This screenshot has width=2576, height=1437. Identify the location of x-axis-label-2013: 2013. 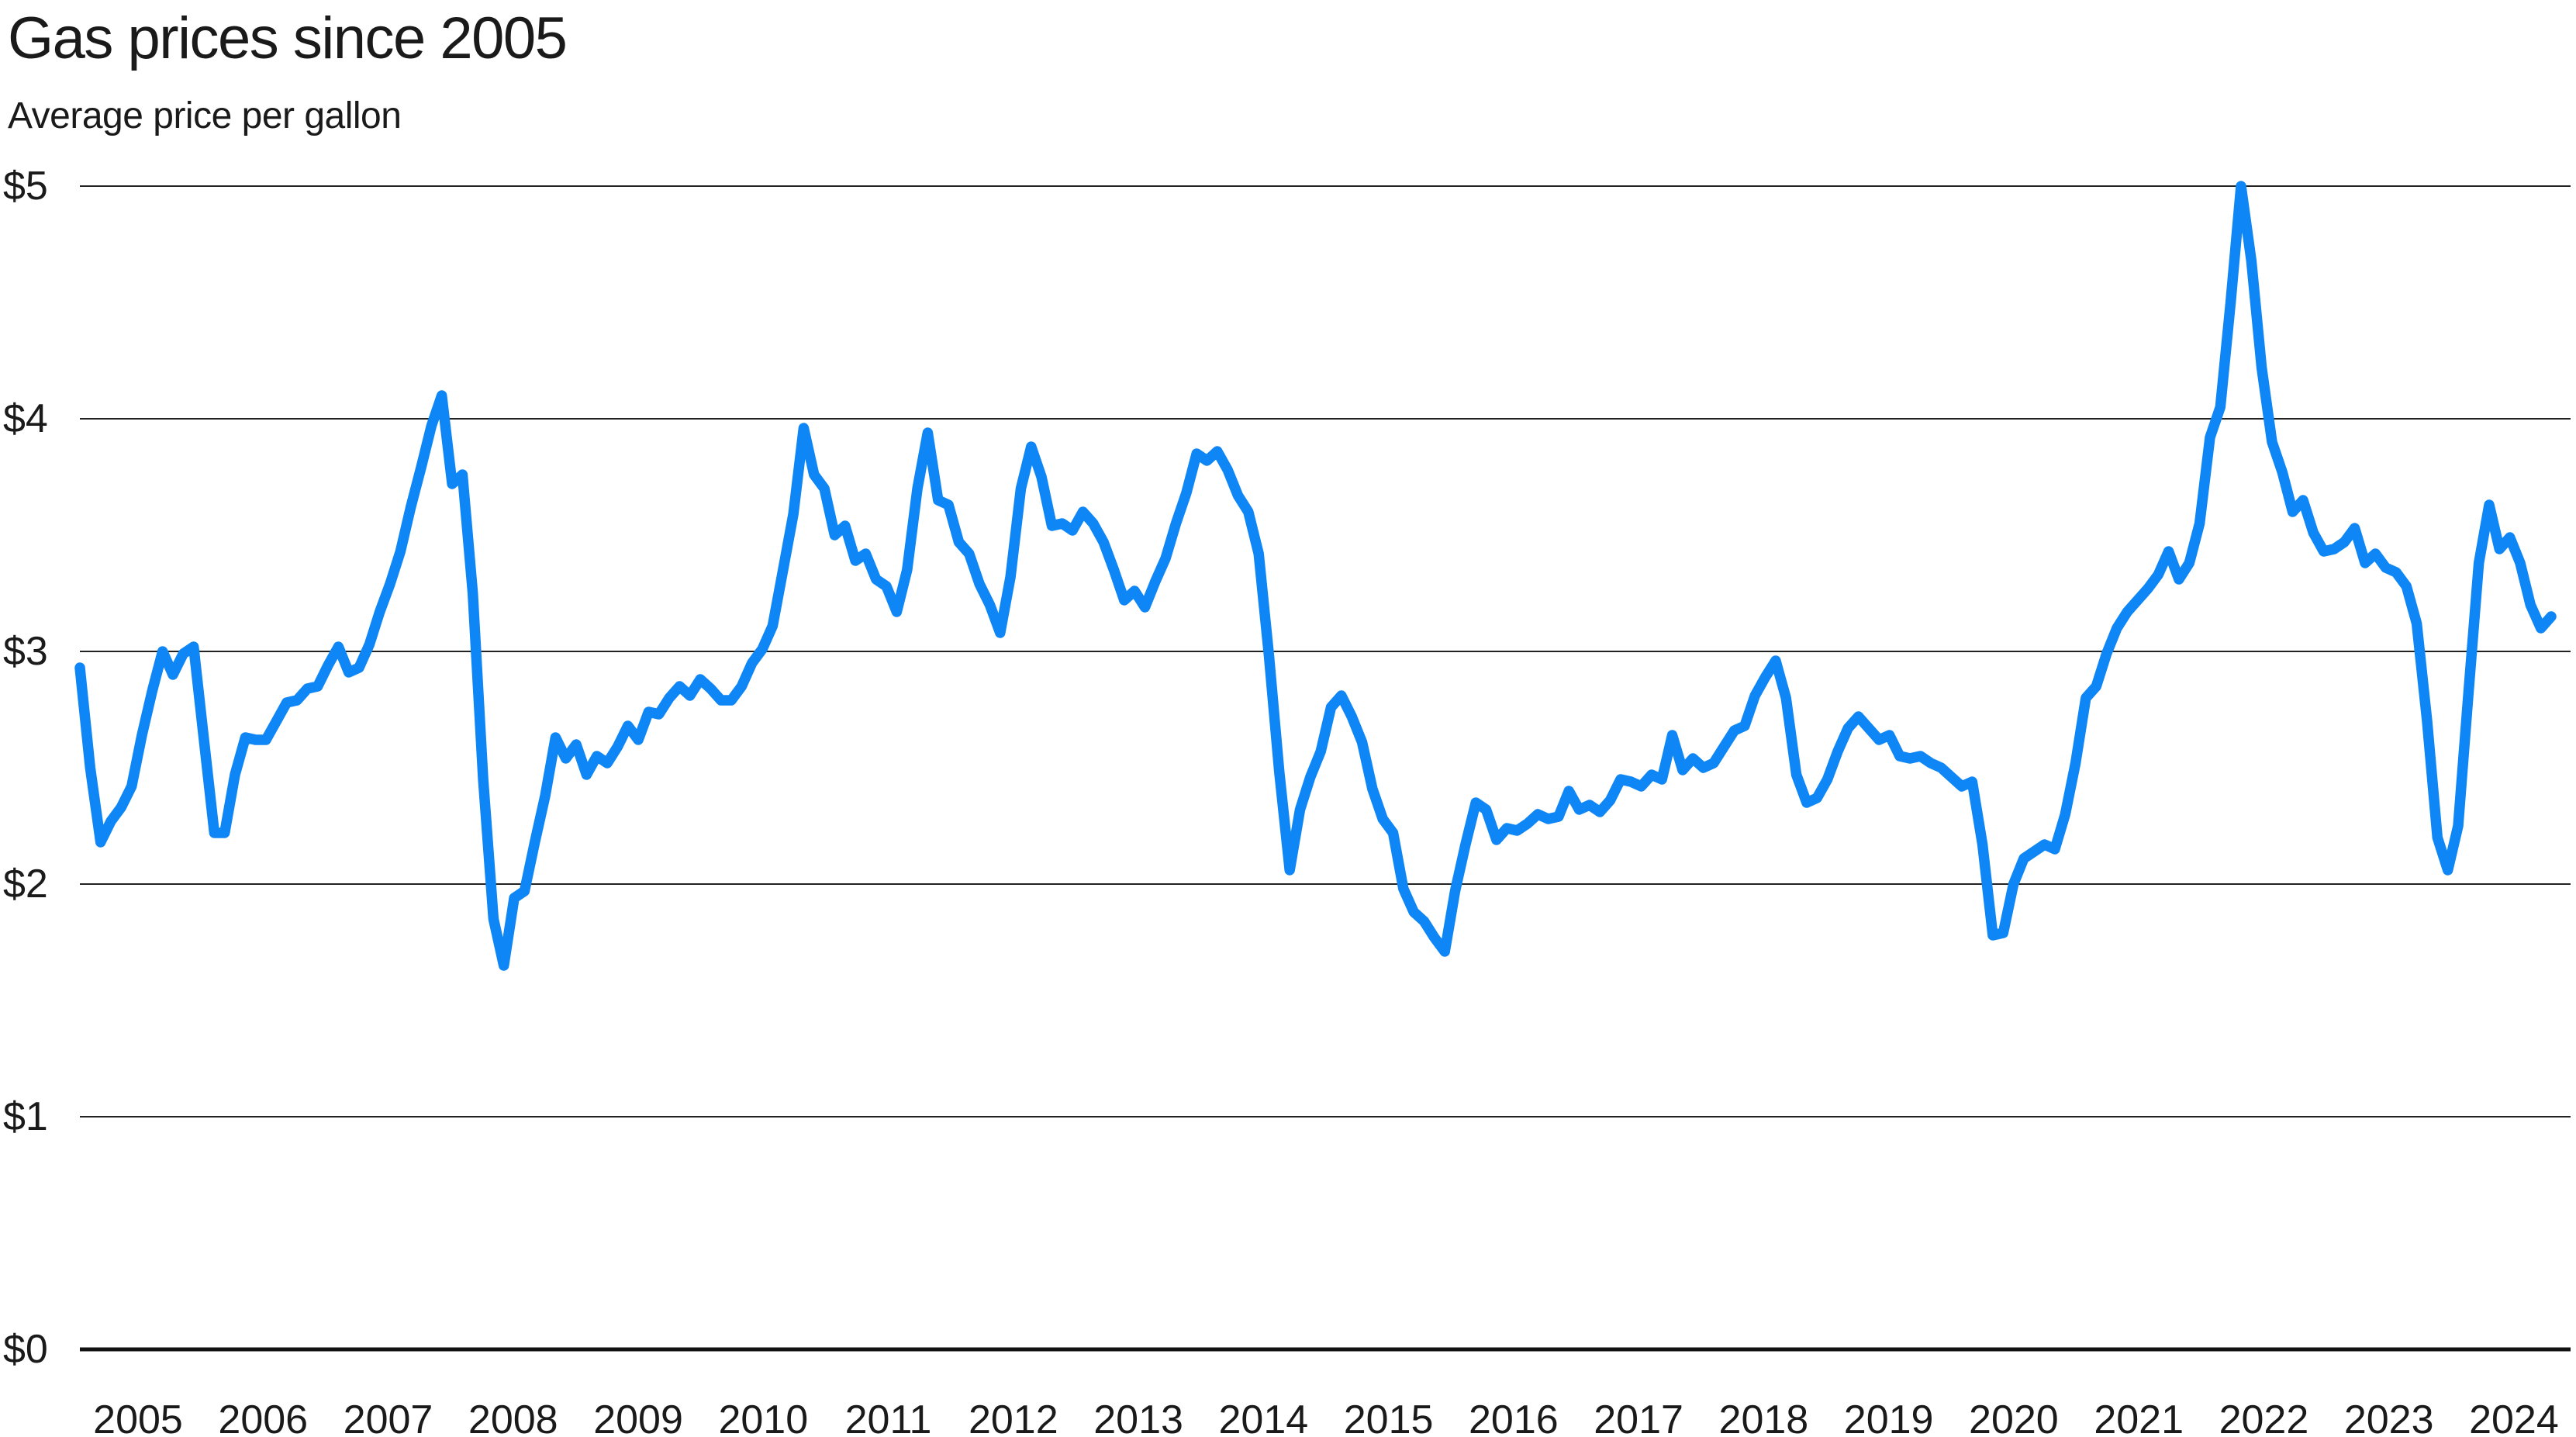
(1138, 1417).